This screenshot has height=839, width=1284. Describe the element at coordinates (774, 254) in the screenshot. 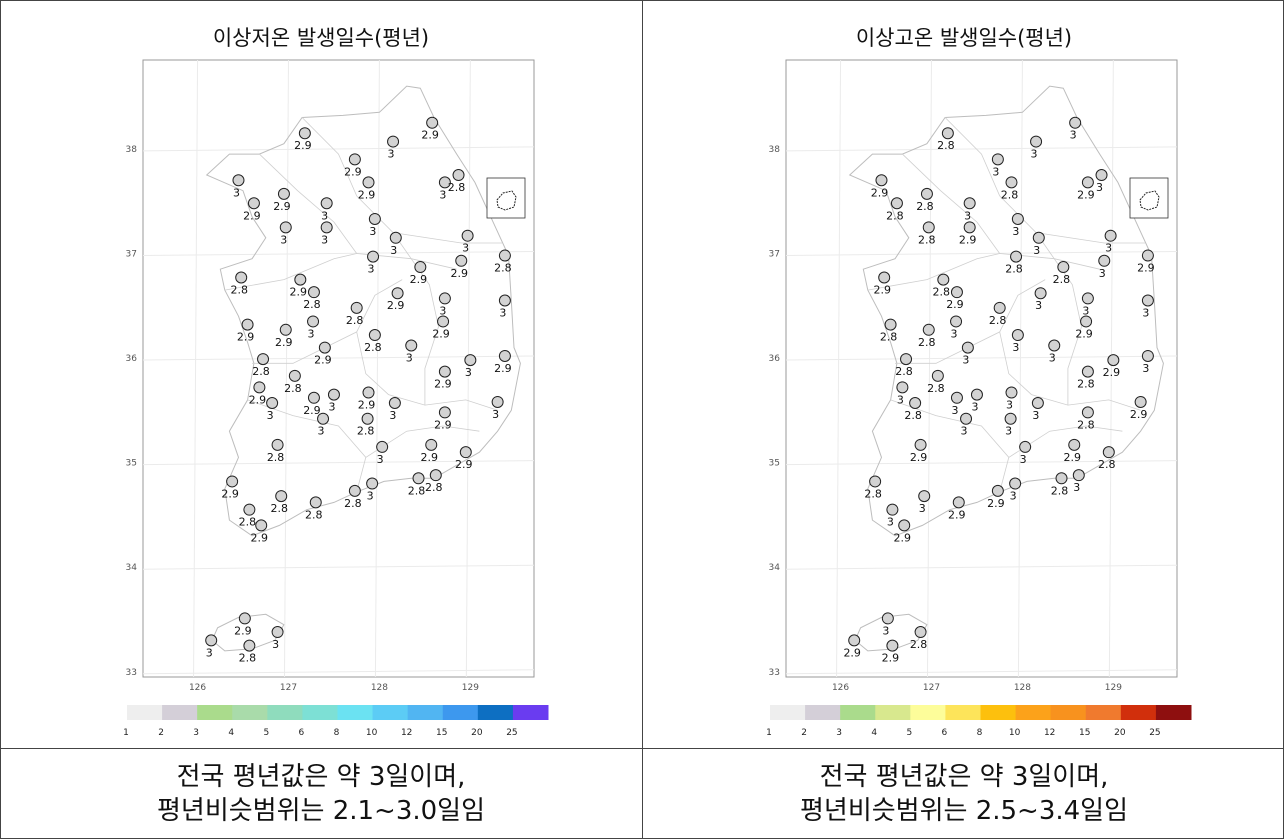

I see `latitude-tick-label: 37` at that location.